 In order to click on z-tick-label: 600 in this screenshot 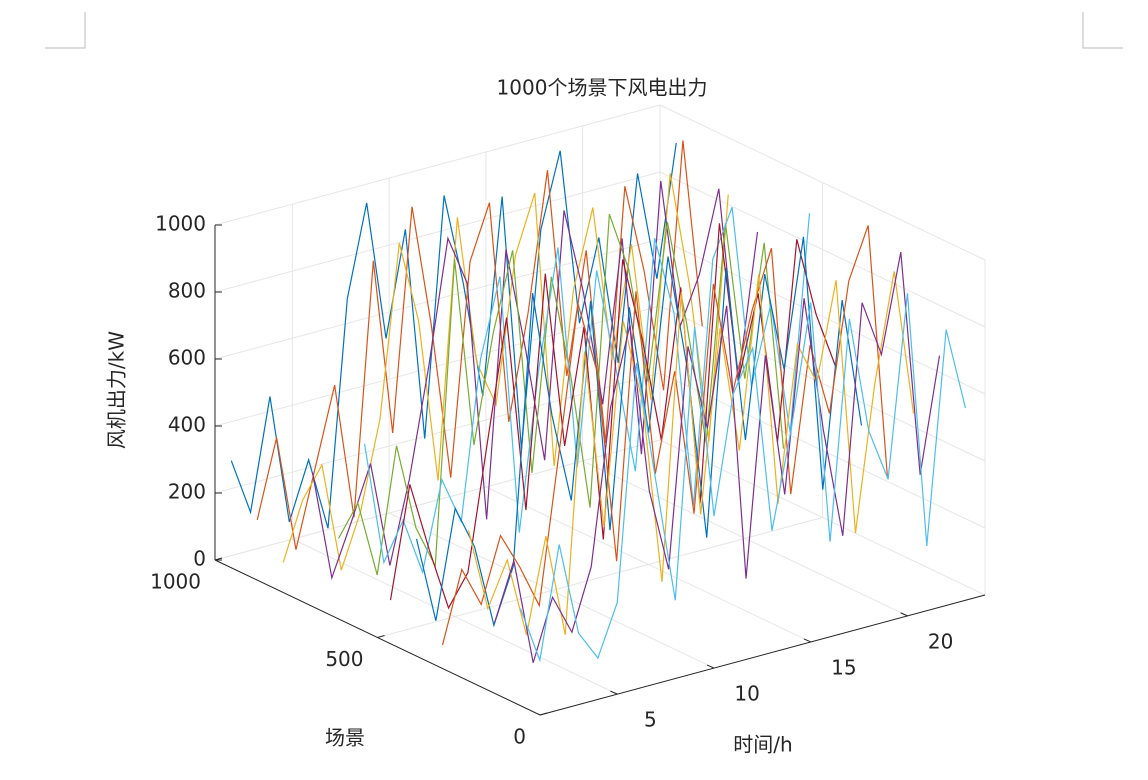, I will do `click(187, 358)`.